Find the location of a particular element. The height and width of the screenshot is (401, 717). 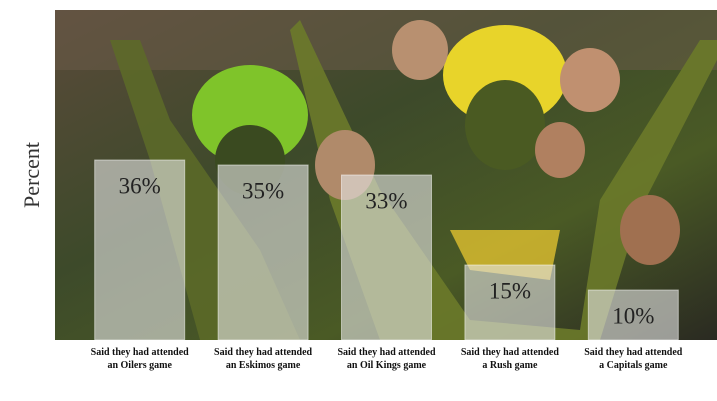

x-tick-label: Said they had attended an Oilers game is located at coordinates (139, 359).